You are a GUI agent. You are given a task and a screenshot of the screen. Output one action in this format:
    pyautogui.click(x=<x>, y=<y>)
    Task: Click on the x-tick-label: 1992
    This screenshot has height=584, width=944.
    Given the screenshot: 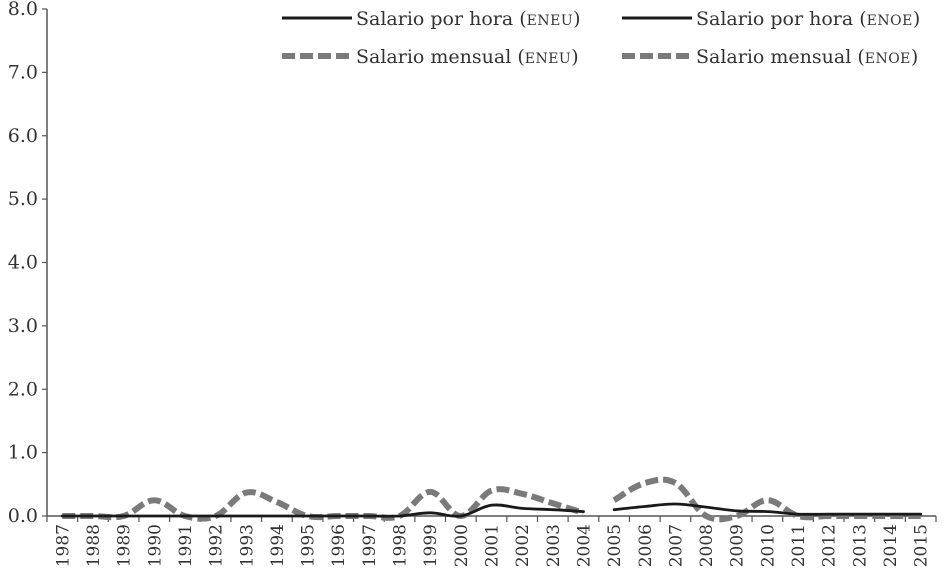 What is the action you would take?
    pyautogui.click(x=217, y=545)
    